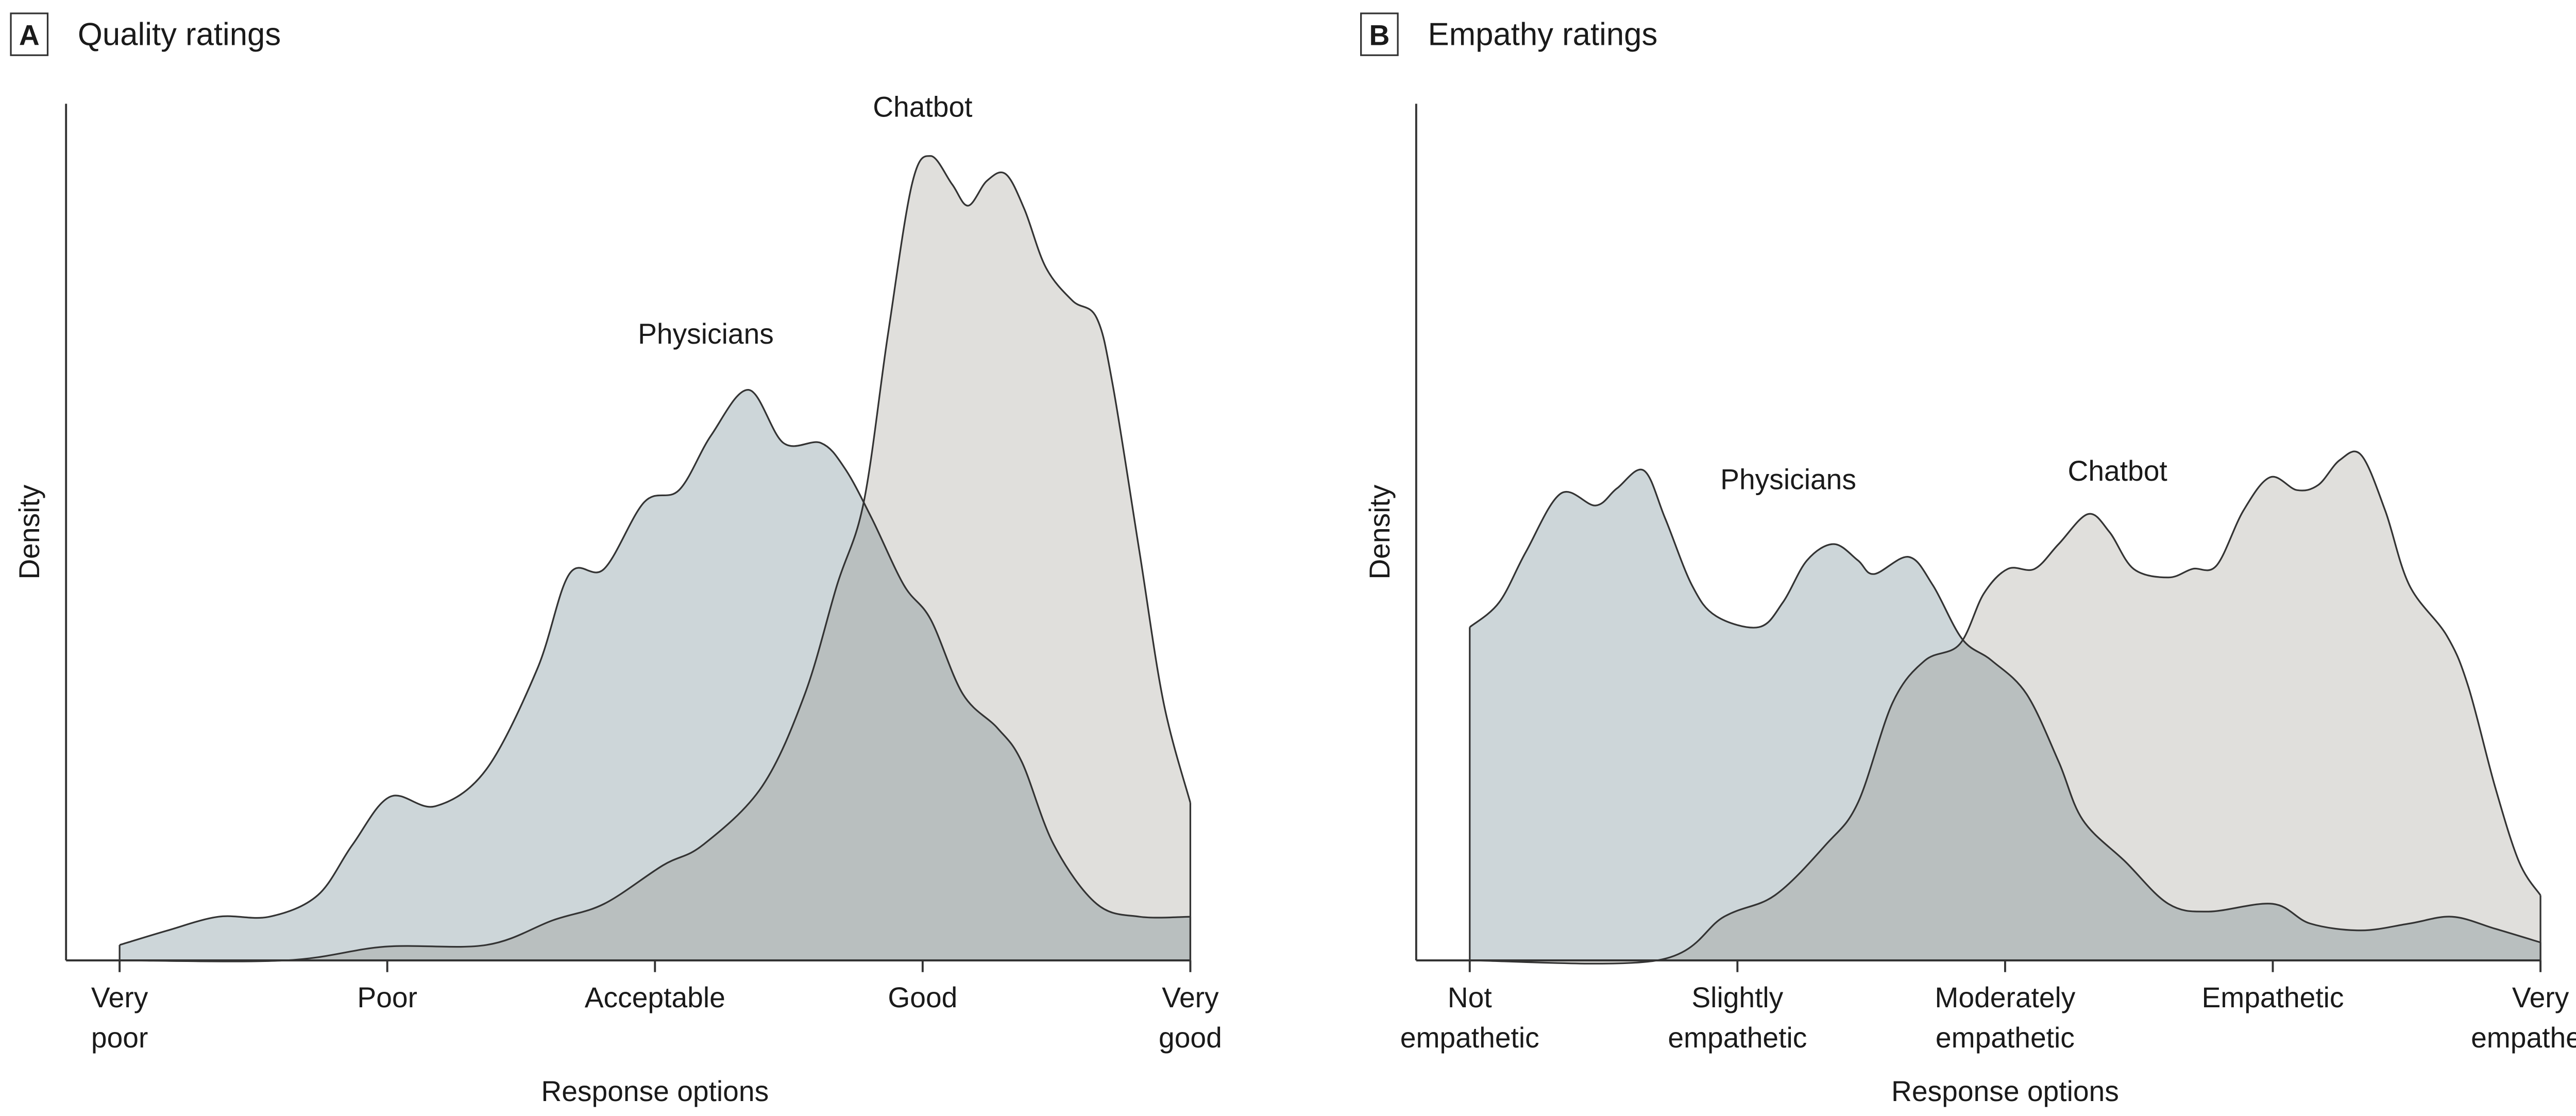 The image size is (2576, 1116). What do you see at coordinates (2005, 1018) in the screenshot?
I see `x-tick-label: Moderately empathetic` at bounding box center [2005, 1018].